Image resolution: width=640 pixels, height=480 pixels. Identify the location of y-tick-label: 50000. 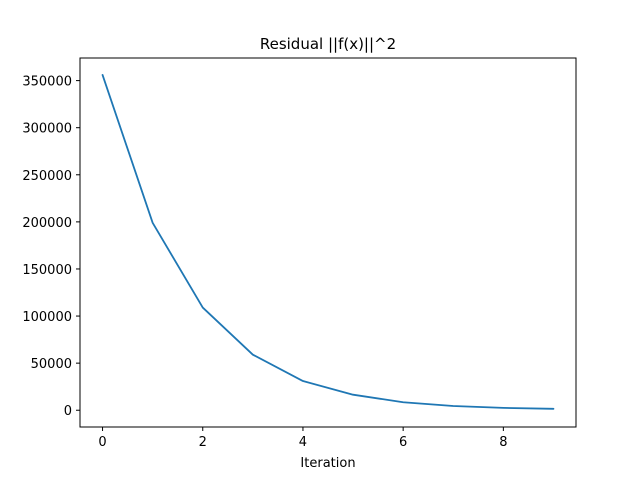
(51, 364).